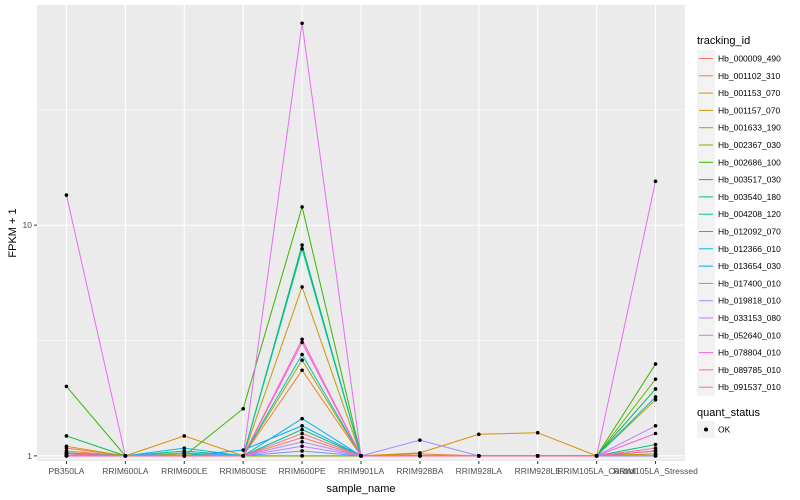  What do you see at coordinates (302, 287) in the screenshot?
I see `data-point-Hb_001157_070-RRIM600PE` at bounding box center [302, 287].